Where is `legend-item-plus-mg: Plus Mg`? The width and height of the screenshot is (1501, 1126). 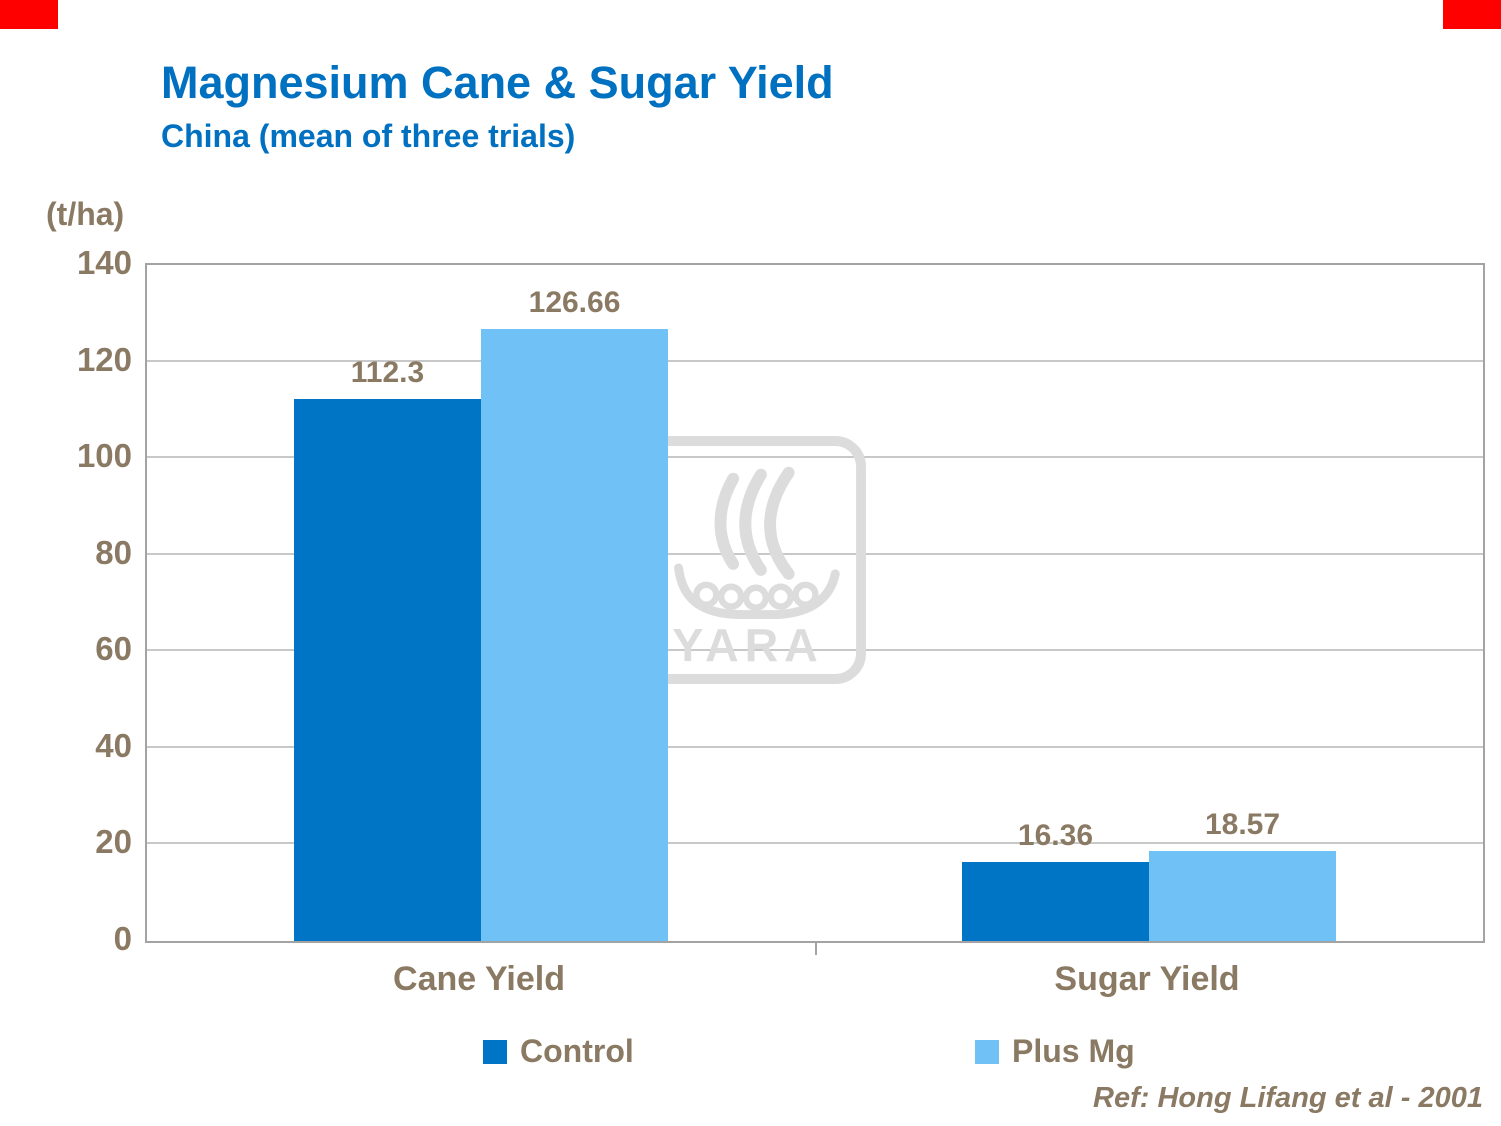
legend-item-plus-mg: Plus Mg is located at coordinates (1055, 1051).